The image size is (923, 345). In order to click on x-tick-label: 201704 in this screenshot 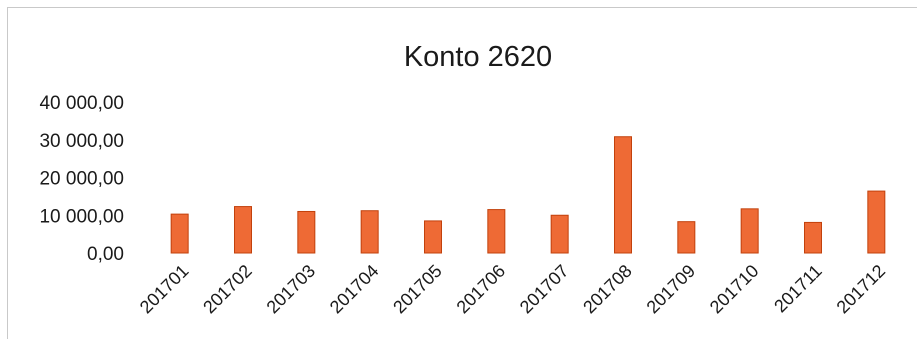, I will do `click(354, 289)`.